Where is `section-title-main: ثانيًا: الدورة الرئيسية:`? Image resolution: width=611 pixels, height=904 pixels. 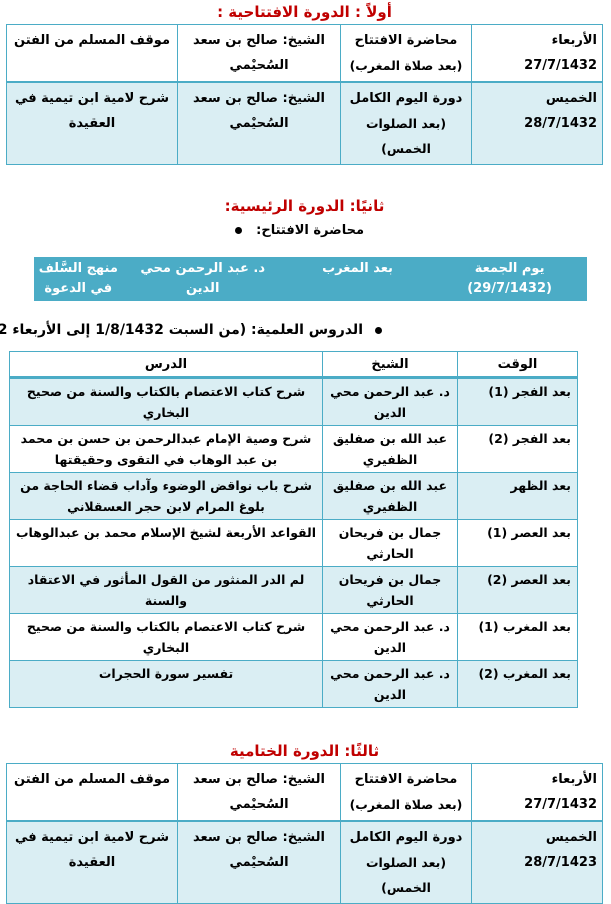 section-title-main: ثانيًا: الدورة الرئيسية: is located at coordinates (305, 206).